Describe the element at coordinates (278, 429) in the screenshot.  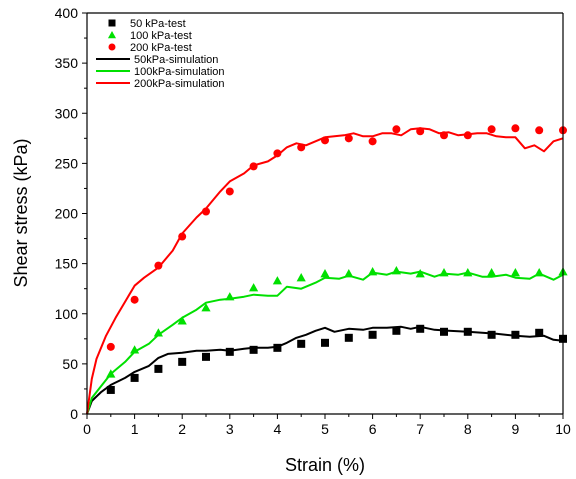
I see `x-tick-label: 4` at that location.